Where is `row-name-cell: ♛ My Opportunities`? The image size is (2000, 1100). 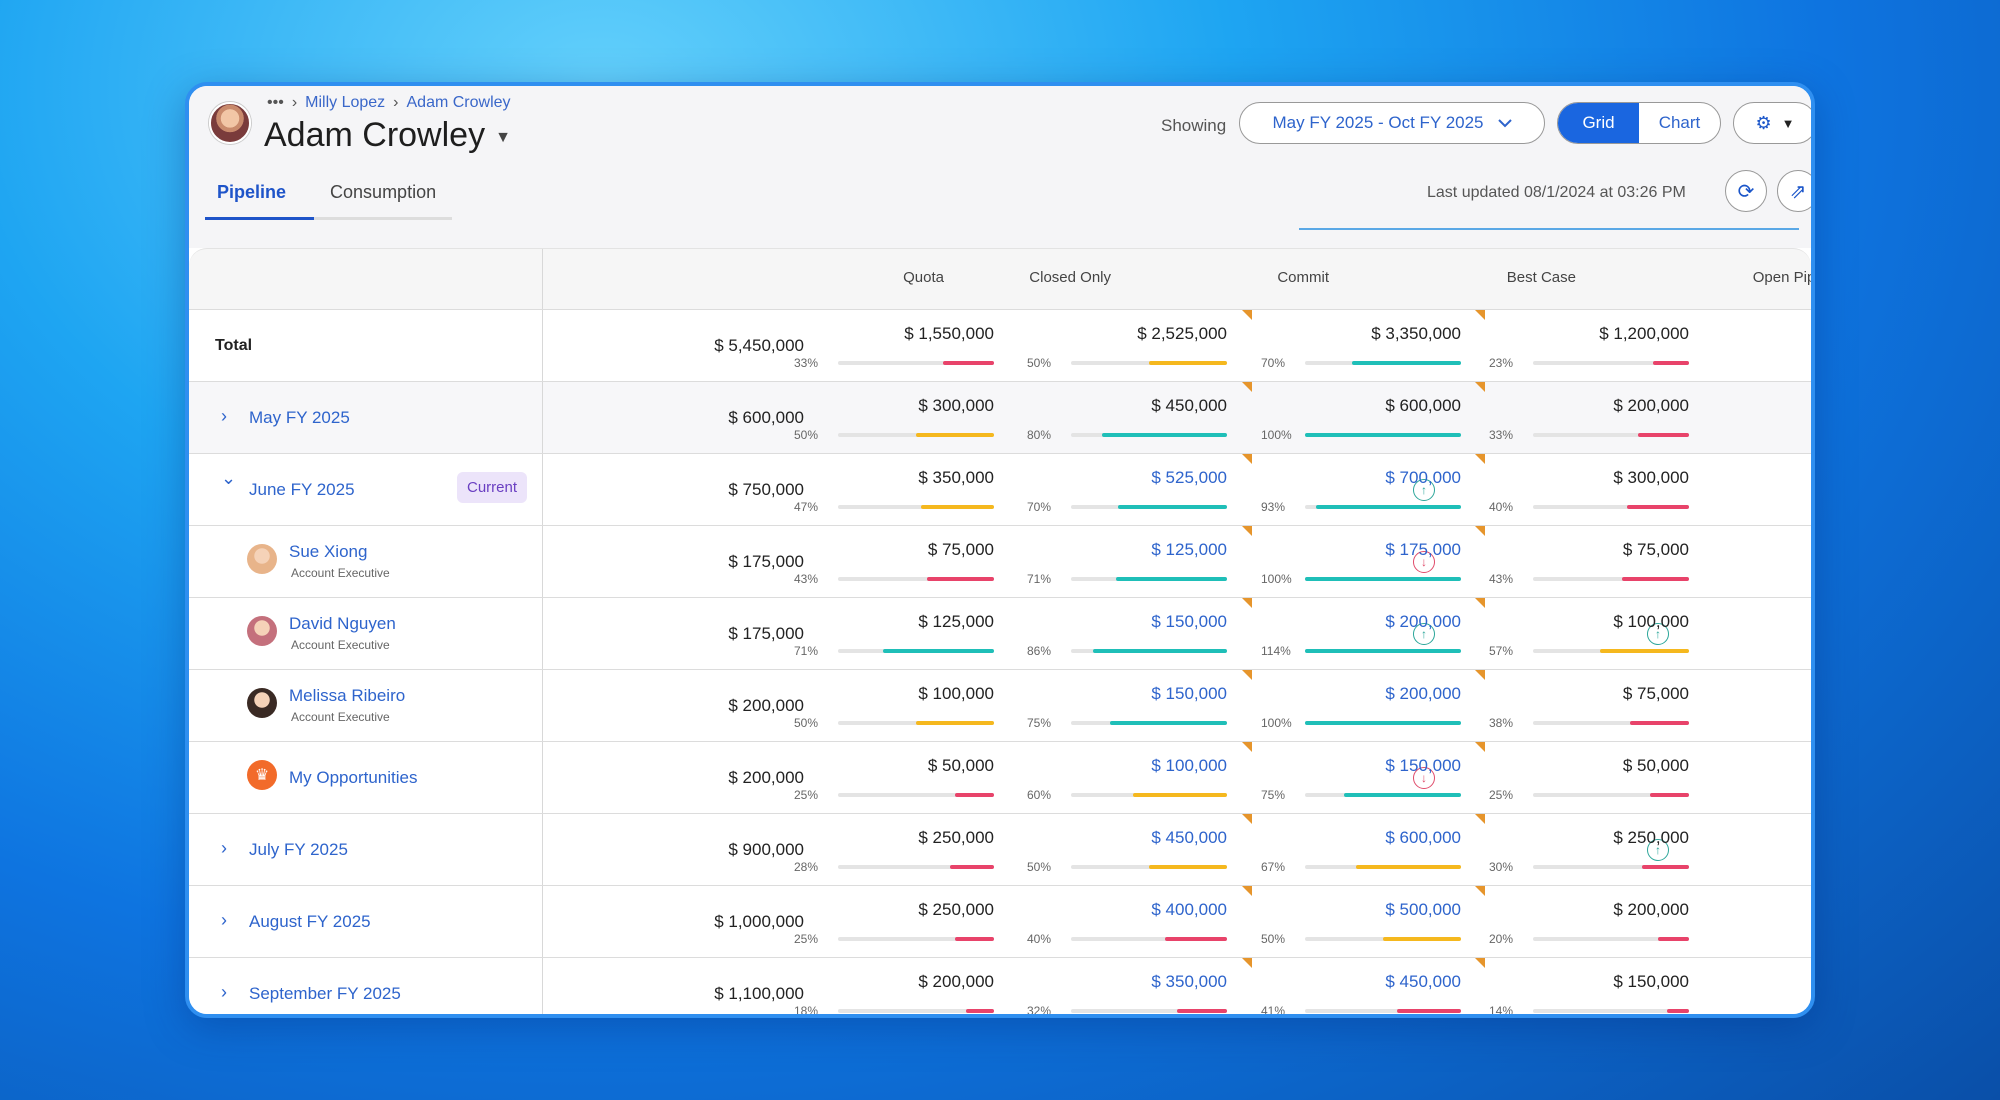
row-name-cell: ♛ My Opportunities is located at coordinates (366, 777).